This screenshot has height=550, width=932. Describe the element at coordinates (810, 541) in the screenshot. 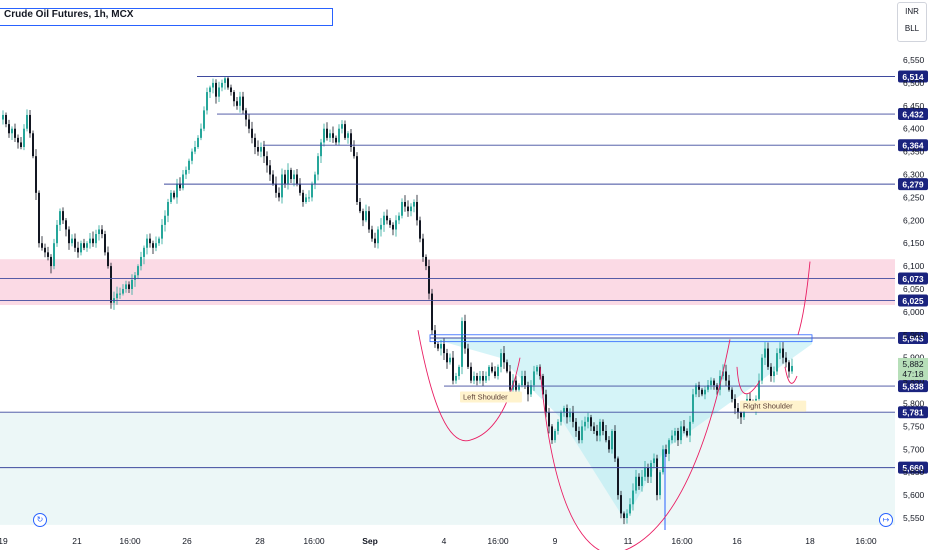

I see `x-tick-label: 18` at that location.